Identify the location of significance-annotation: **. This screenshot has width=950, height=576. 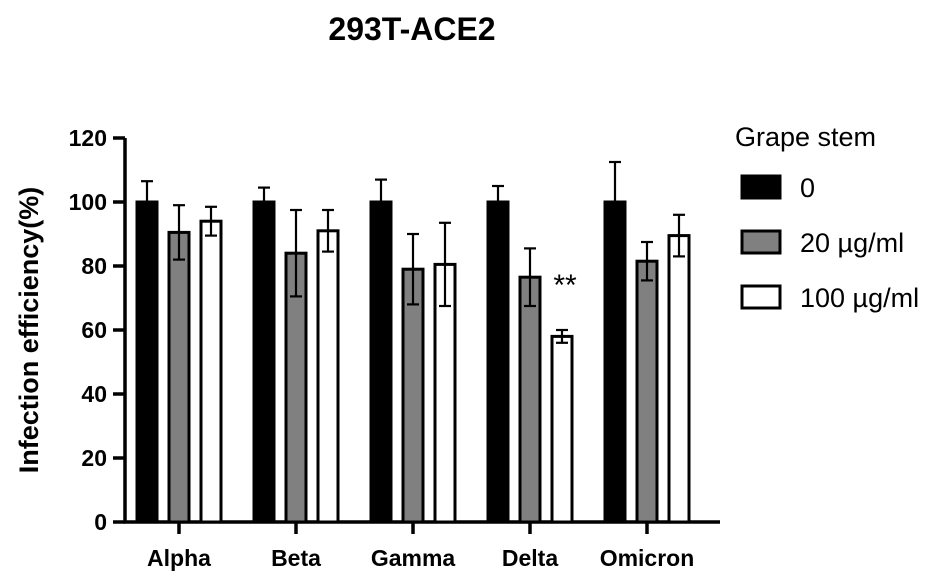
(565, 285).